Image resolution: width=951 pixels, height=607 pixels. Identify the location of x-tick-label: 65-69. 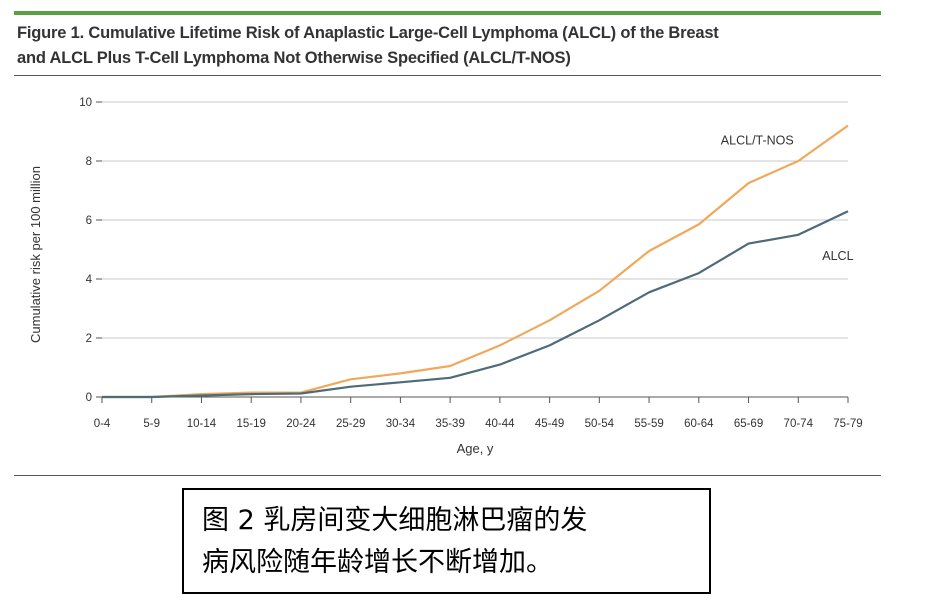
(748, 424).